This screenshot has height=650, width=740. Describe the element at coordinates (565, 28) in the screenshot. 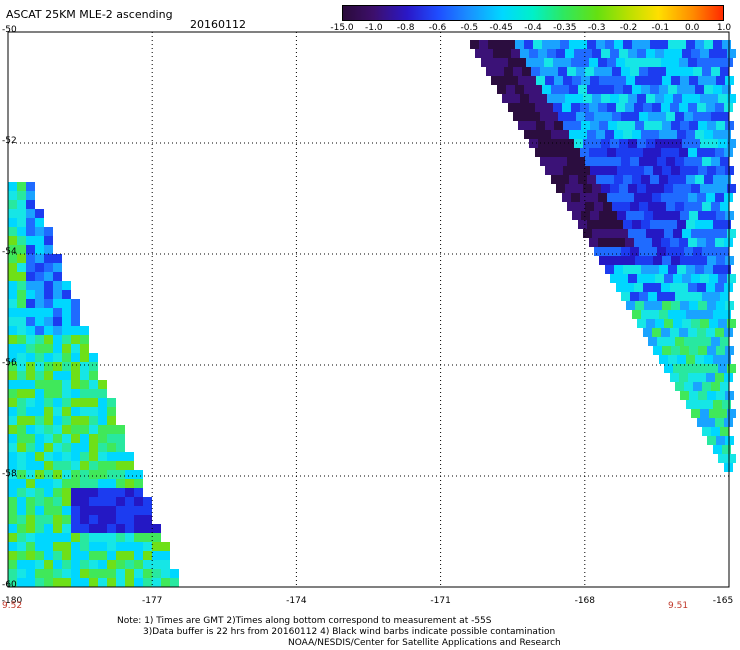

I see `colorbar-tick-label: -0.35` at that location.